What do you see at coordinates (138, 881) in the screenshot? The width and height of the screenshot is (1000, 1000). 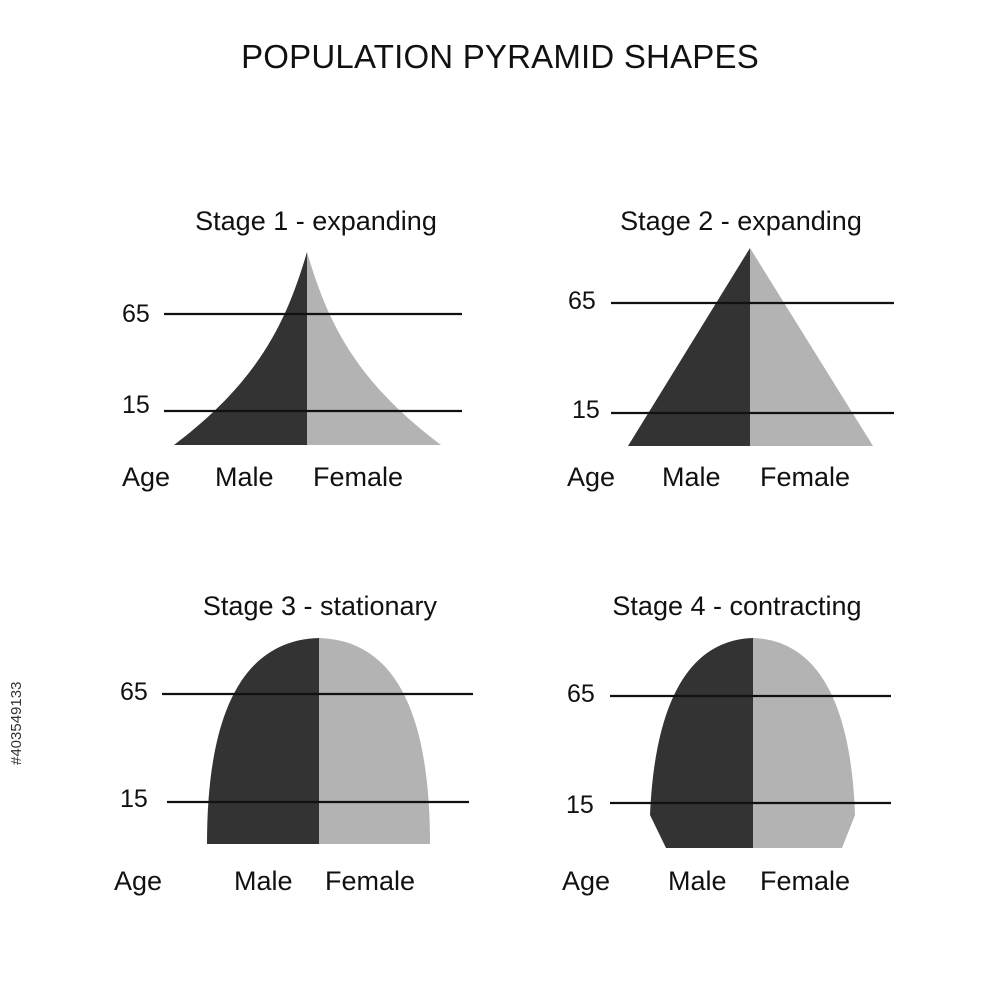 I see `stage-3-age-label: Age` at bounding box center [138, 881].